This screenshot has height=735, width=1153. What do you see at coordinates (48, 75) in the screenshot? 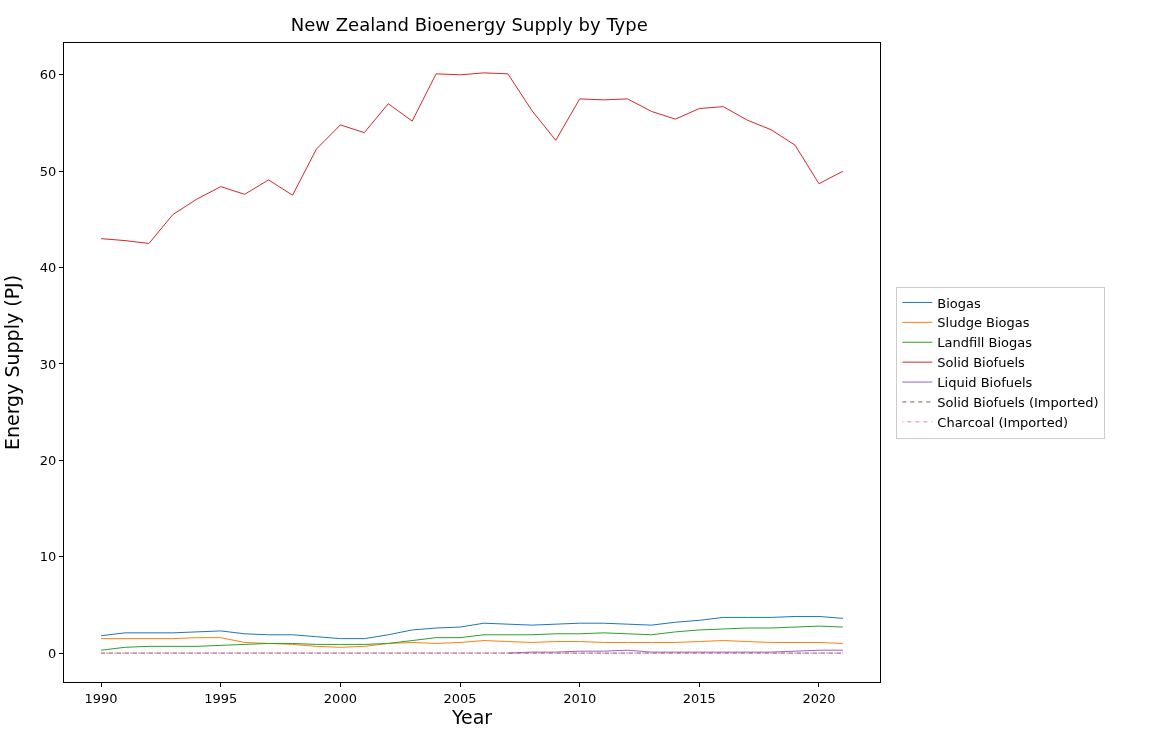
I see `y-tick-label: 60` at bounding box center [48, 75].